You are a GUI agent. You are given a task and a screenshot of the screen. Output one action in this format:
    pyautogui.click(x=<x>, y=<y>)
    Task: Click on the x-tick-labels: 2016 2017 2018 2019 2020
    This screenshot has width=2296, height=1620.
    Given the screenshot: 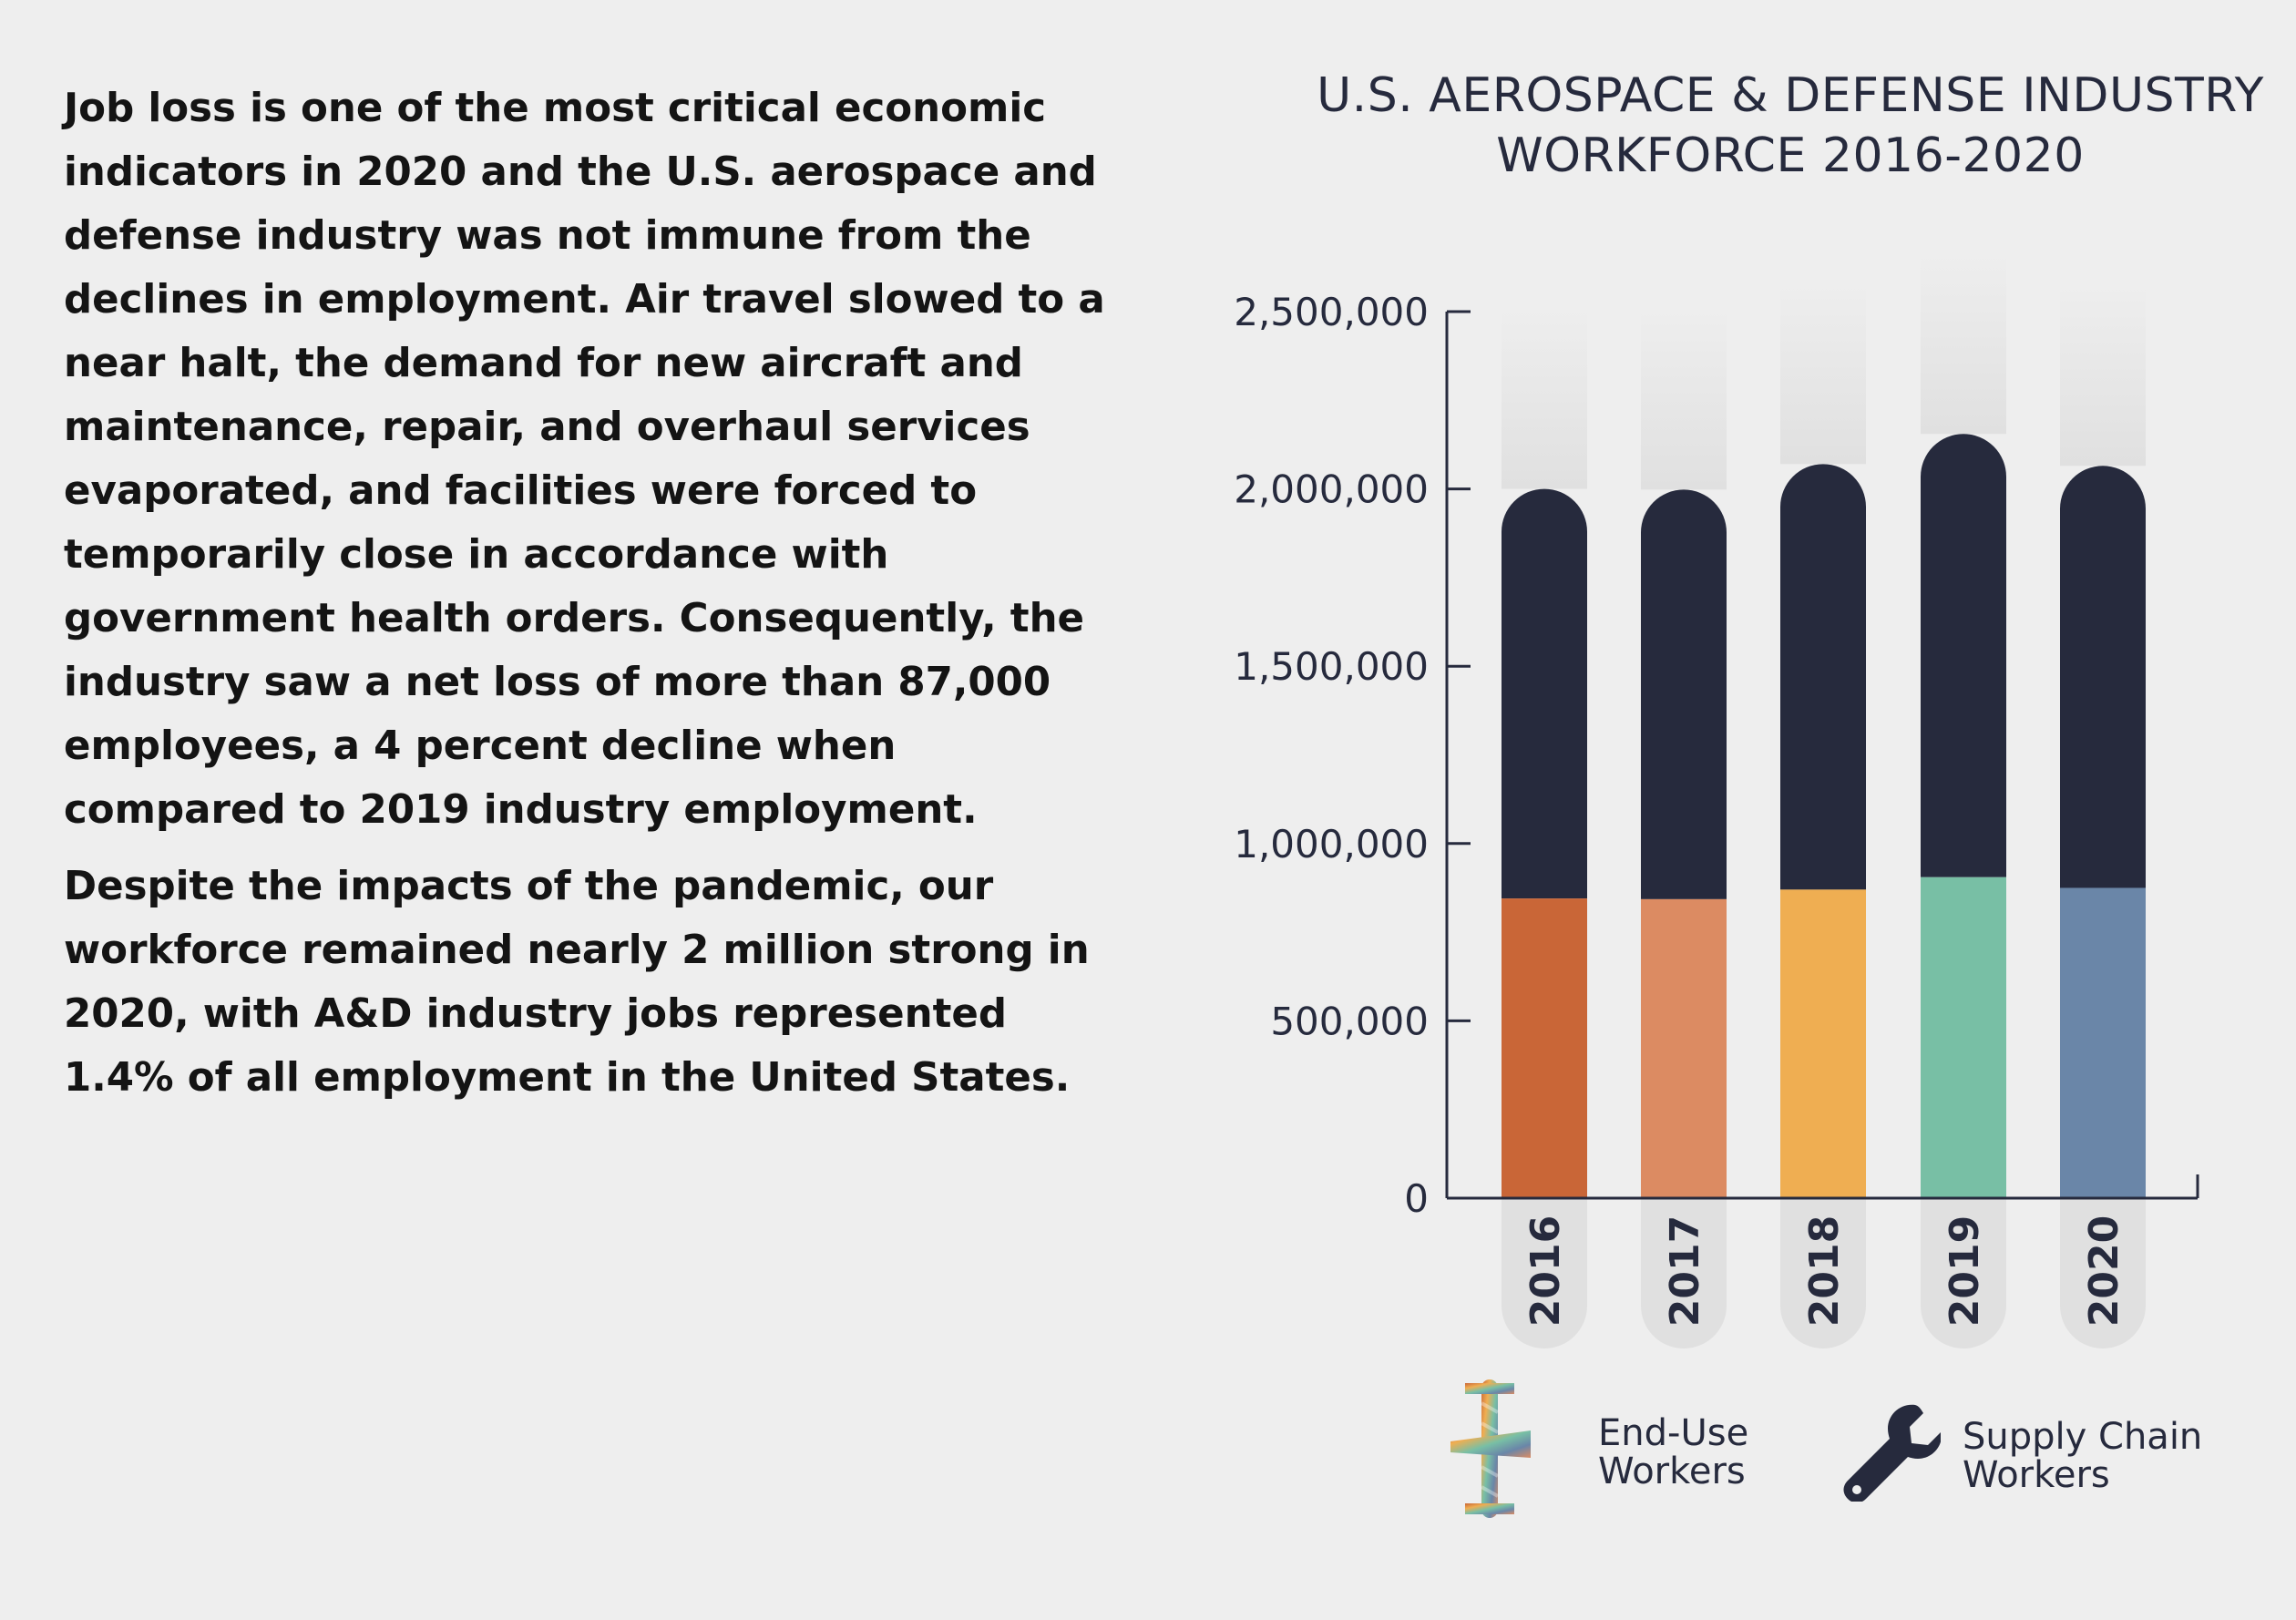 What is the action you would take?
    pyautogui.click(x=1825, y=1271)
    